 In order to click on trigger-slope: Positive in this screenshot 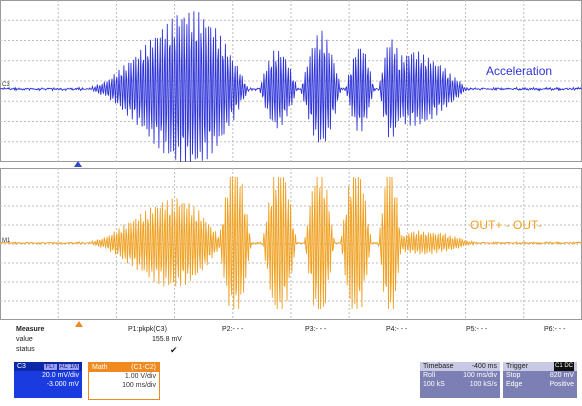, I will do `click(561, 384)`.